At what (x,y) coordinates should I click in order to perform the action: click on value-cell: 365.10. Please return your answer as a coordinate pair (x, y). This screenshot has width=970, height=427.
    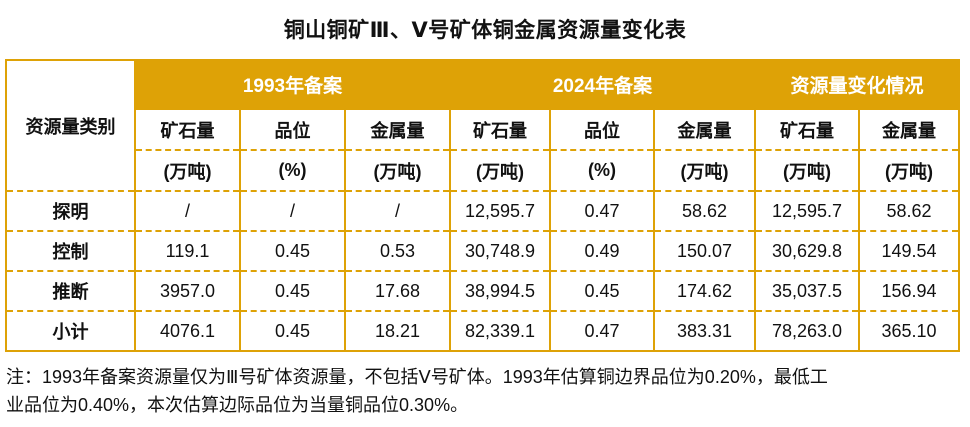
    Looking at the image, I should click on (909, 331).